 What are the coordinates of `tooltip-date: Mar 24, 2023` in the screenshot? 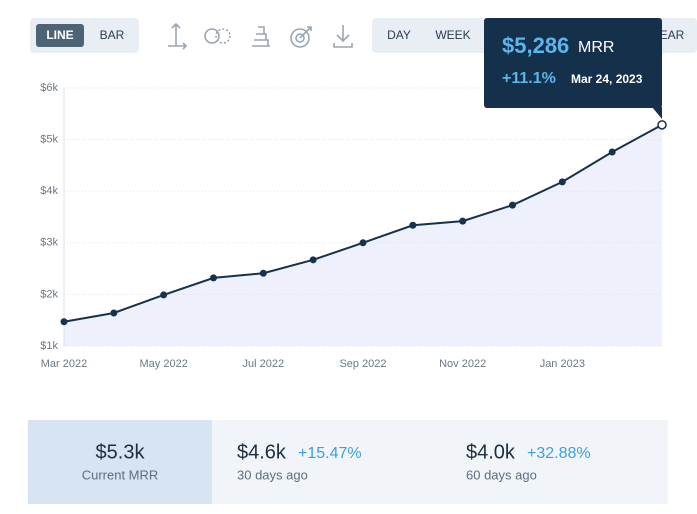 It's located at (607, 79).